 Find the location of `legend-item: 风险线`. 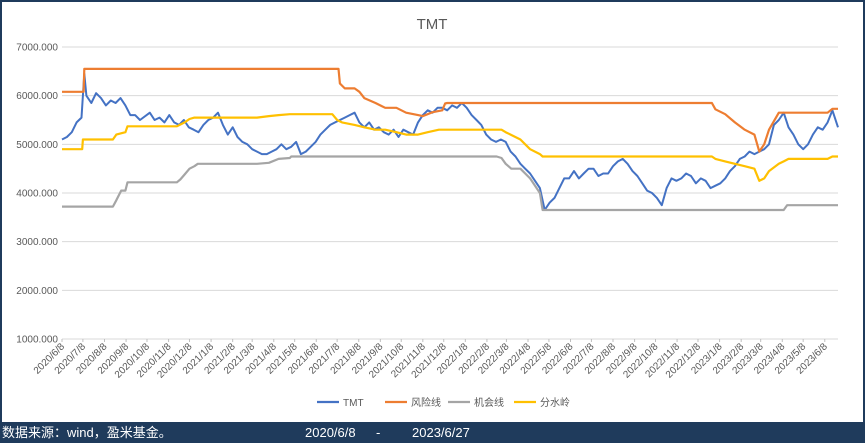

legend-item: 风险线 is located at coordinates (413, 402).